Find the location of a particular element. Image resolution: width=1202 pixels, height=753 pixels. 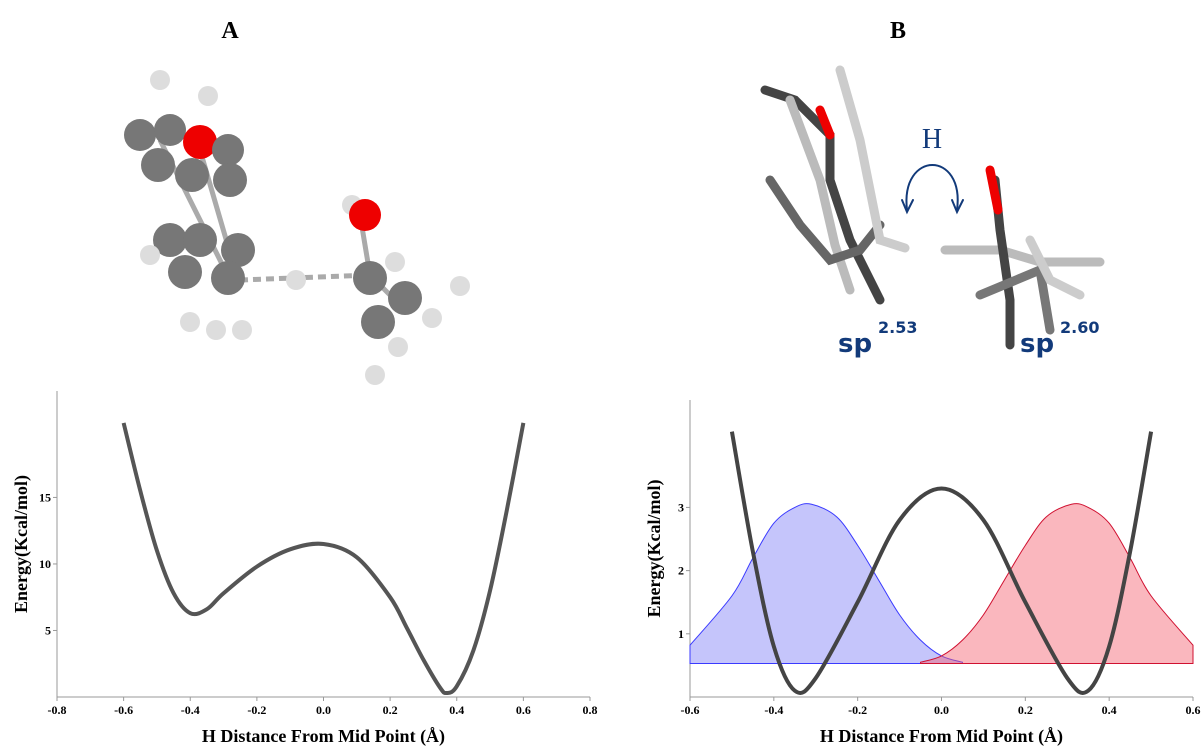

chart-title: B is located at coordinates (898, 31).